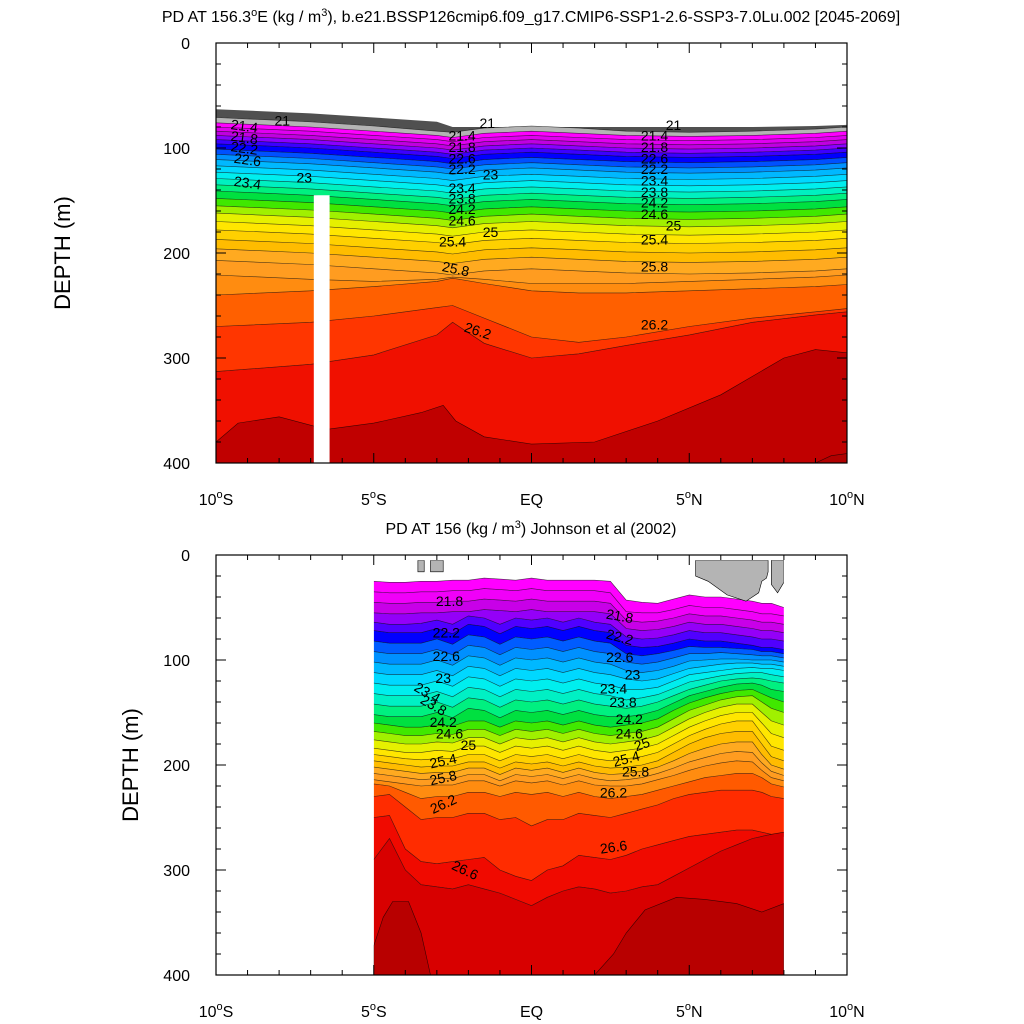 The width and height of the screenshot is (1024, 1024). I want to click on masked-column, so click(321, 329).